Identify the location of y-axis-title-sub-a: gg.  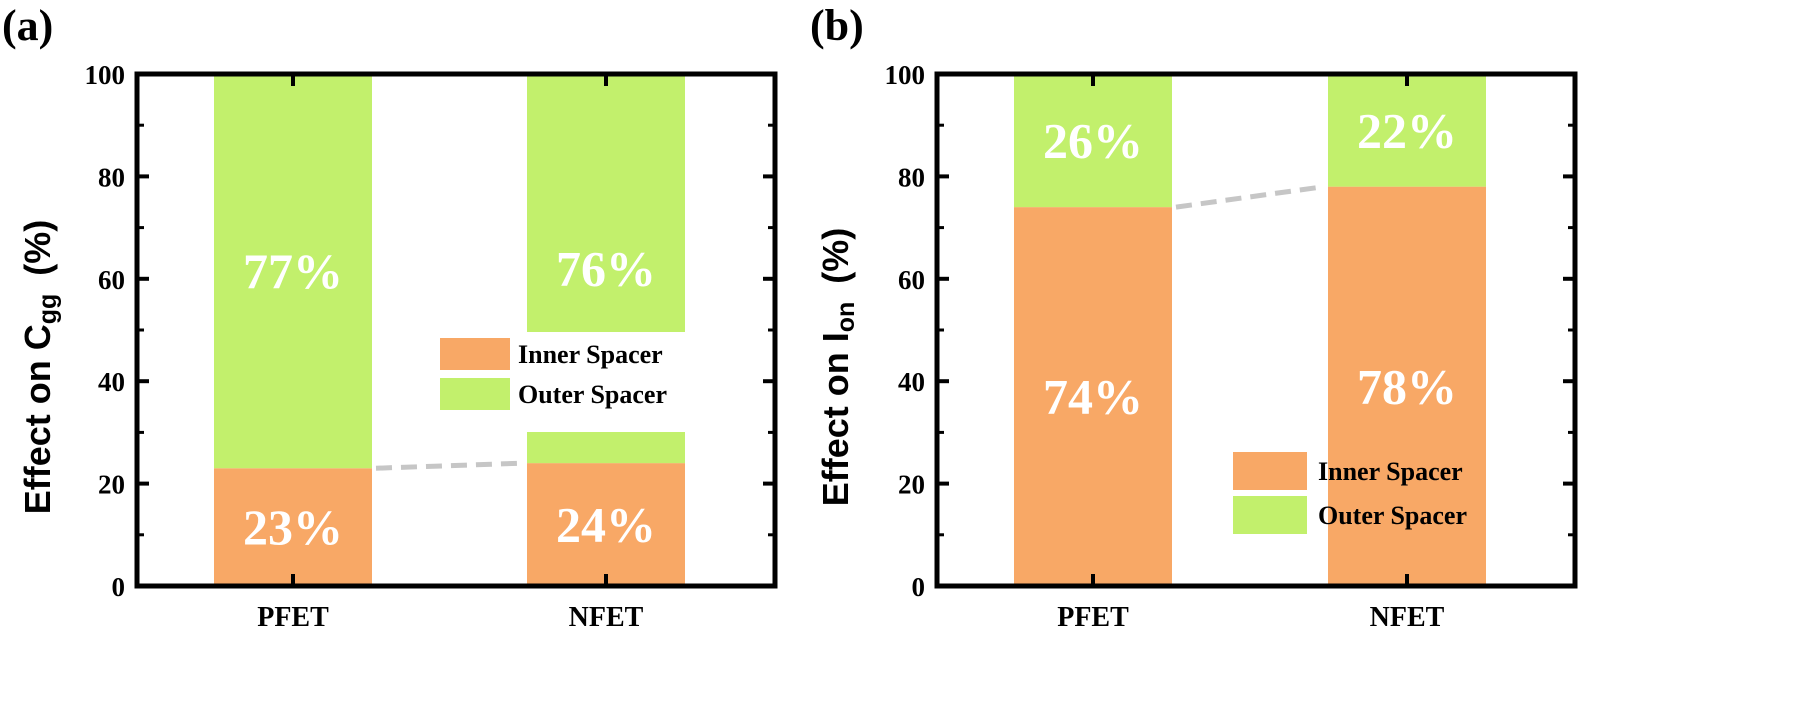
(48, 309).